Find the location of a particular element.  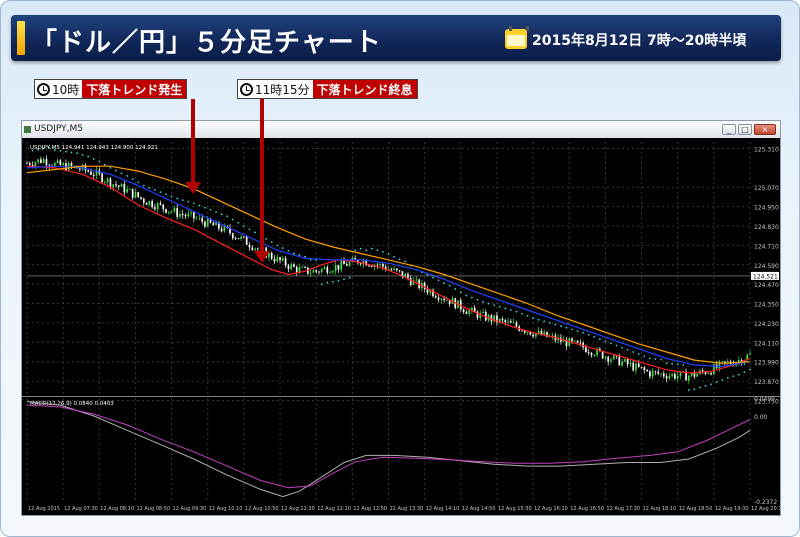

current-price-tag is located at coordinates (765, 275).